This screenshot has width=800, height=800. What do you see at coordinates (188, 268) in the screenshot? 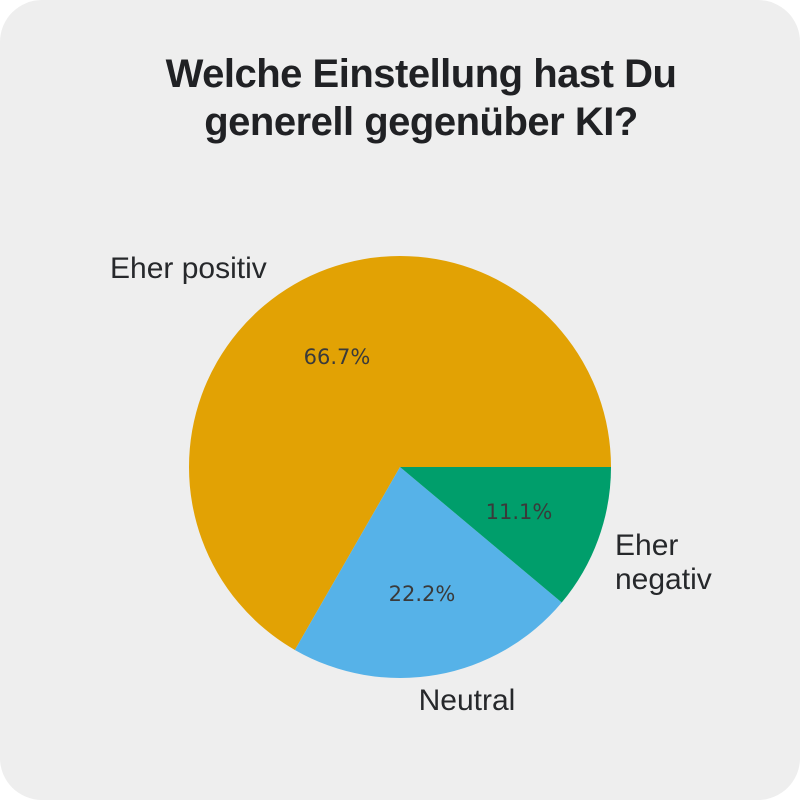
I see `slice-label-eher-positiv: Eher positiv` at bounding box center [188, 268].